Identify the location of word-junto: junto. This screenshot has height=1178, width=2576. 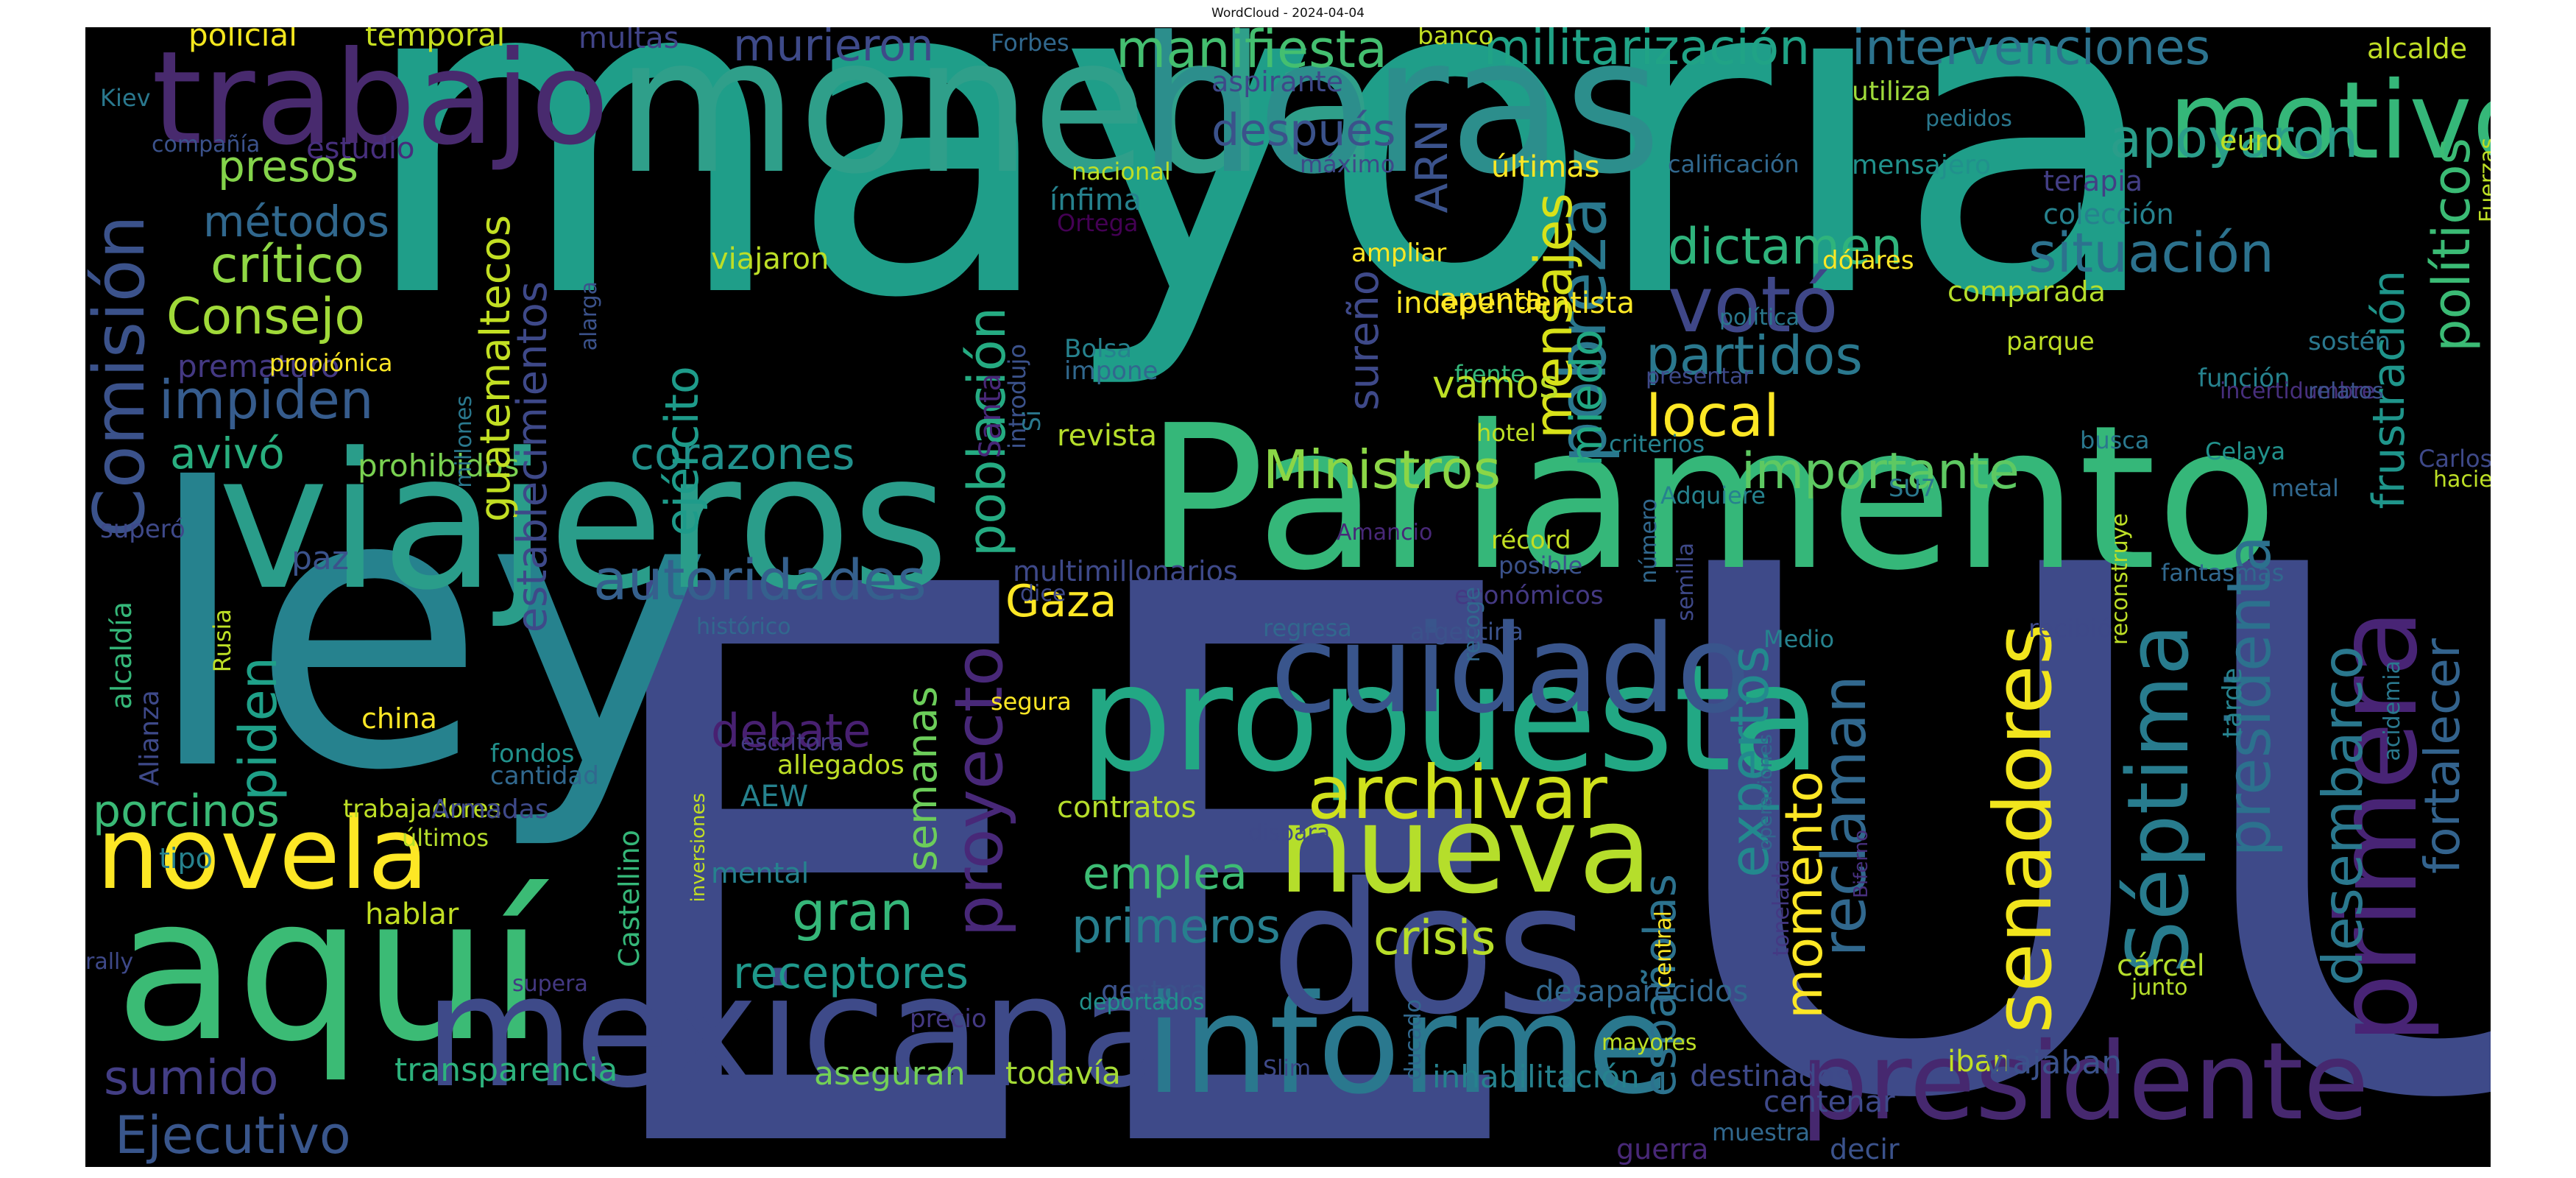
(2159, 988).